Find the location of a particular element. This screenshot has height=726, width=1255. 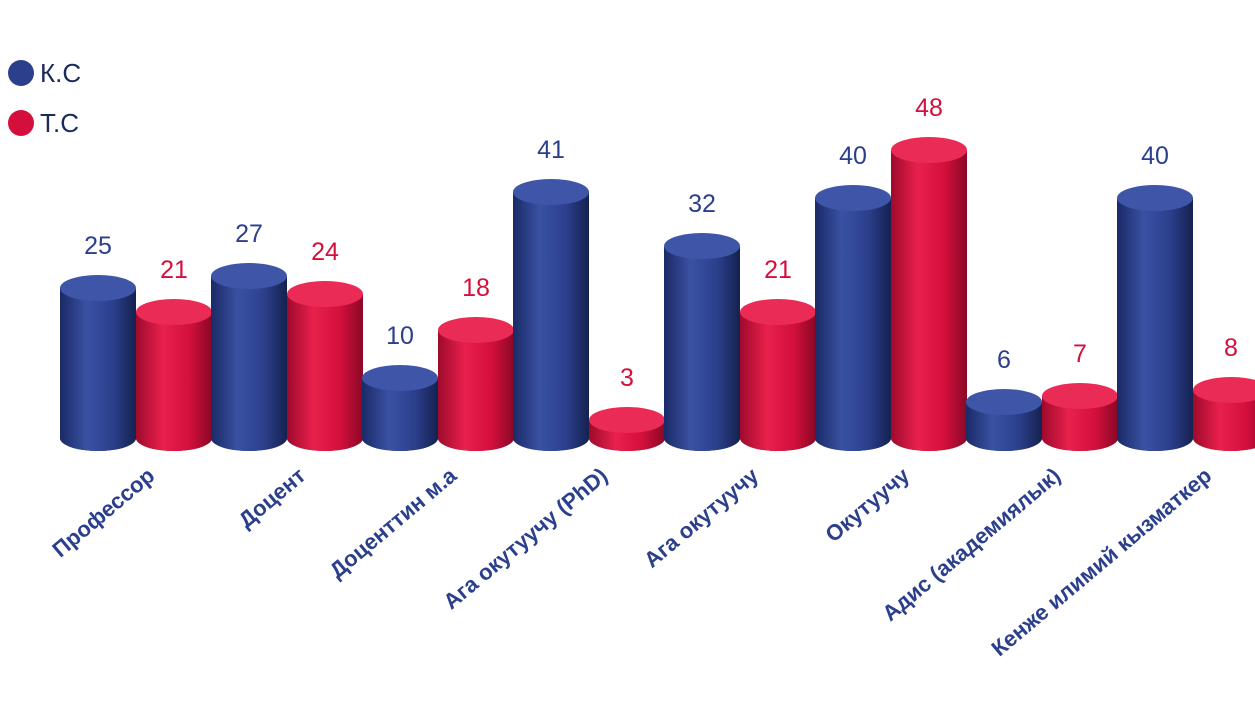

value-label-ts-1: 24 is located at coordinates (325, 252).